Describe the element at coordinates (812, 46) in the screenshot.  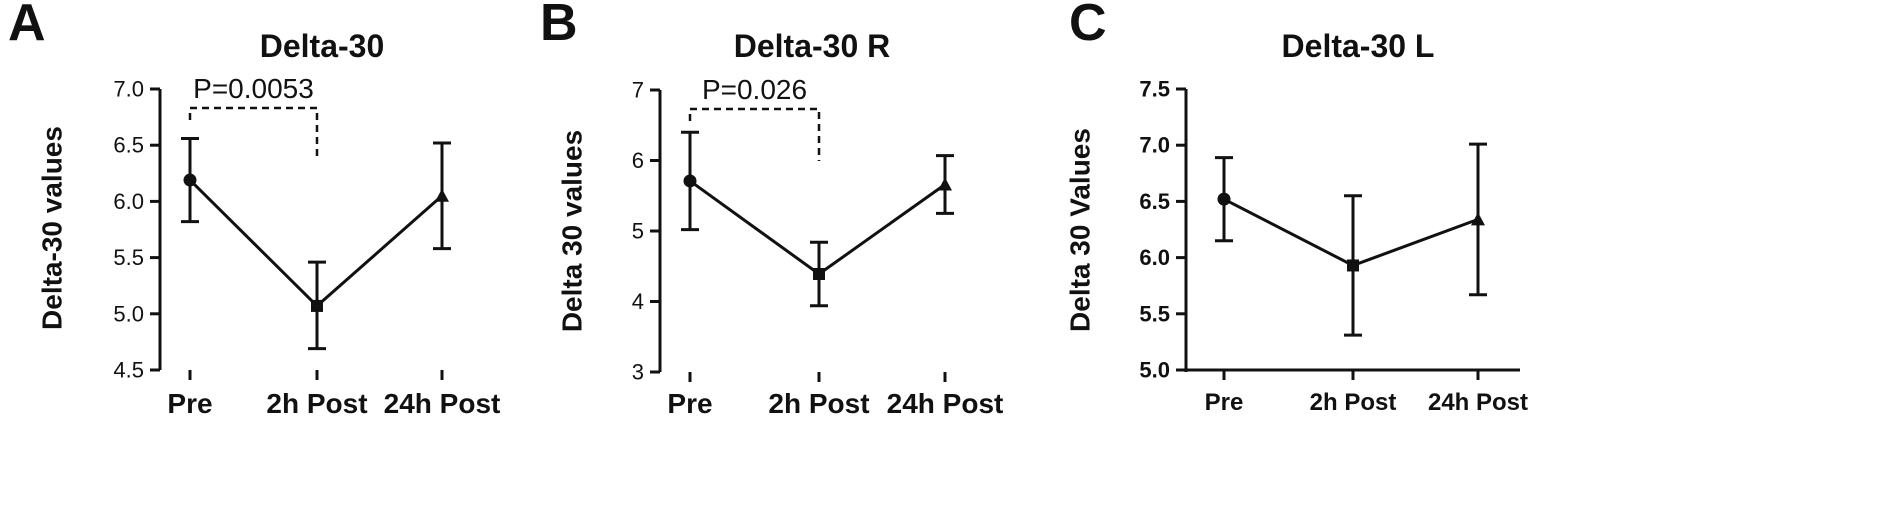
I see `chart-title: Delta-30 R` at that location.